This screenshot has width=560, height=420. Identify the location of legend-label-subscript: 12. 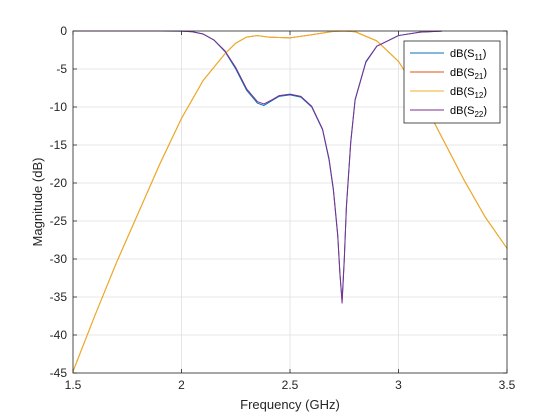
(478, 95).